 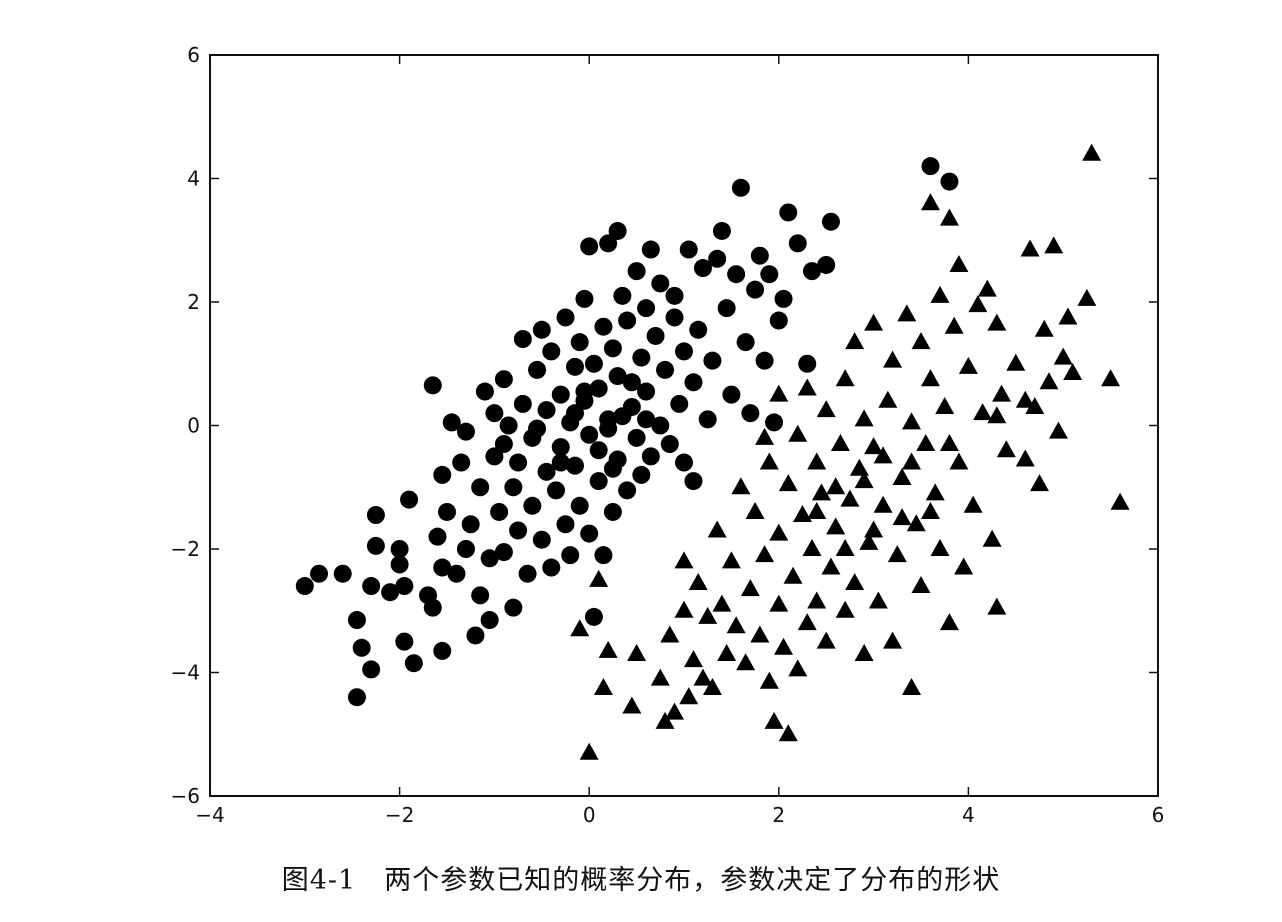 What do you see at coordinates (399, 815) in the screenshot?
I see `x-tick-label: −2` at bounding box center [399, 815].